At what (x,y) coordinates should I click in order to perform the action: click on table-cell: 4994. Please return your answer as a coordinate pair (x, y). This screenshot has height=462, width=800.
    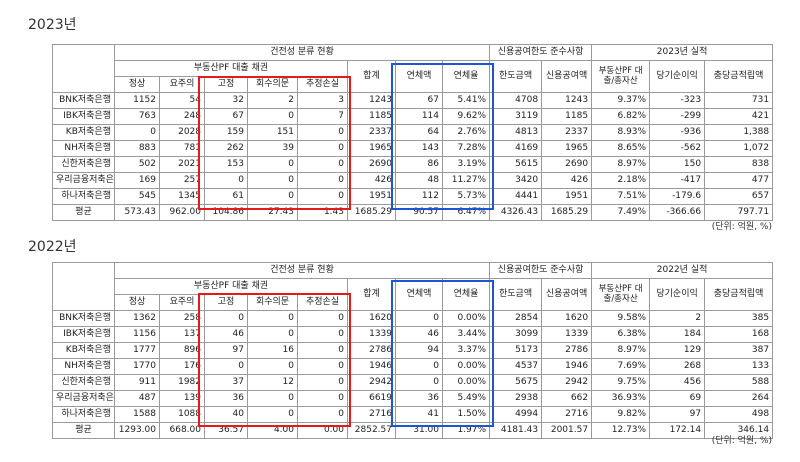
    Looking at the image, I should click on (516, 414).